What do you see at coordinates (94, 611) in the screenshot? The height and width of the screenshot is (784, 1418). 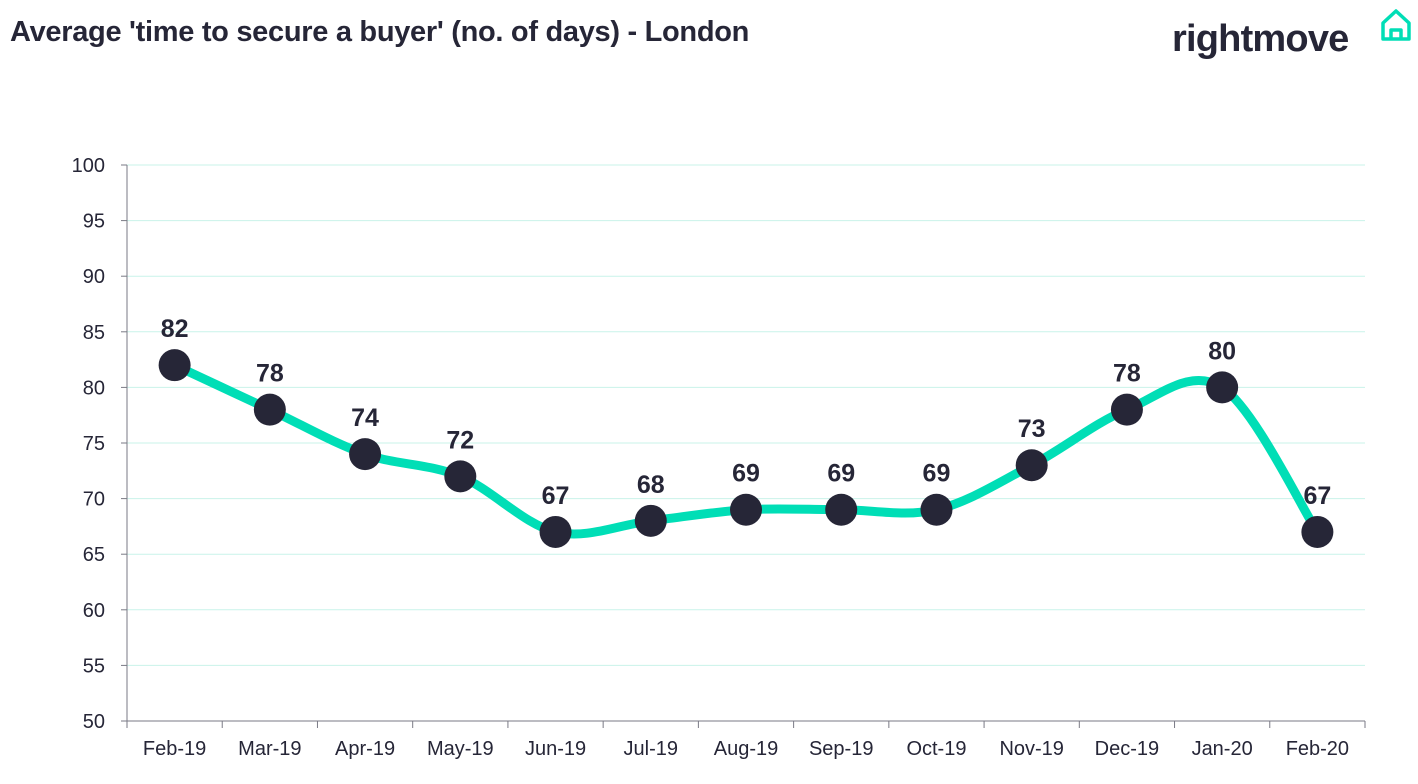 I see `y-tick-label: 60` at bounding box center [94, 611].